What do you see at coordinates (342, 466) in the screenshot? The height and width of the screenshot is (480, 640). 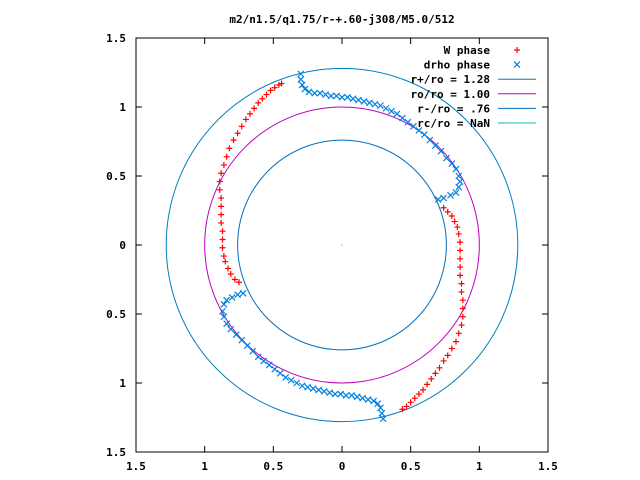 I see `x-tick-label-3: 0` at bounding box center [342, 466].